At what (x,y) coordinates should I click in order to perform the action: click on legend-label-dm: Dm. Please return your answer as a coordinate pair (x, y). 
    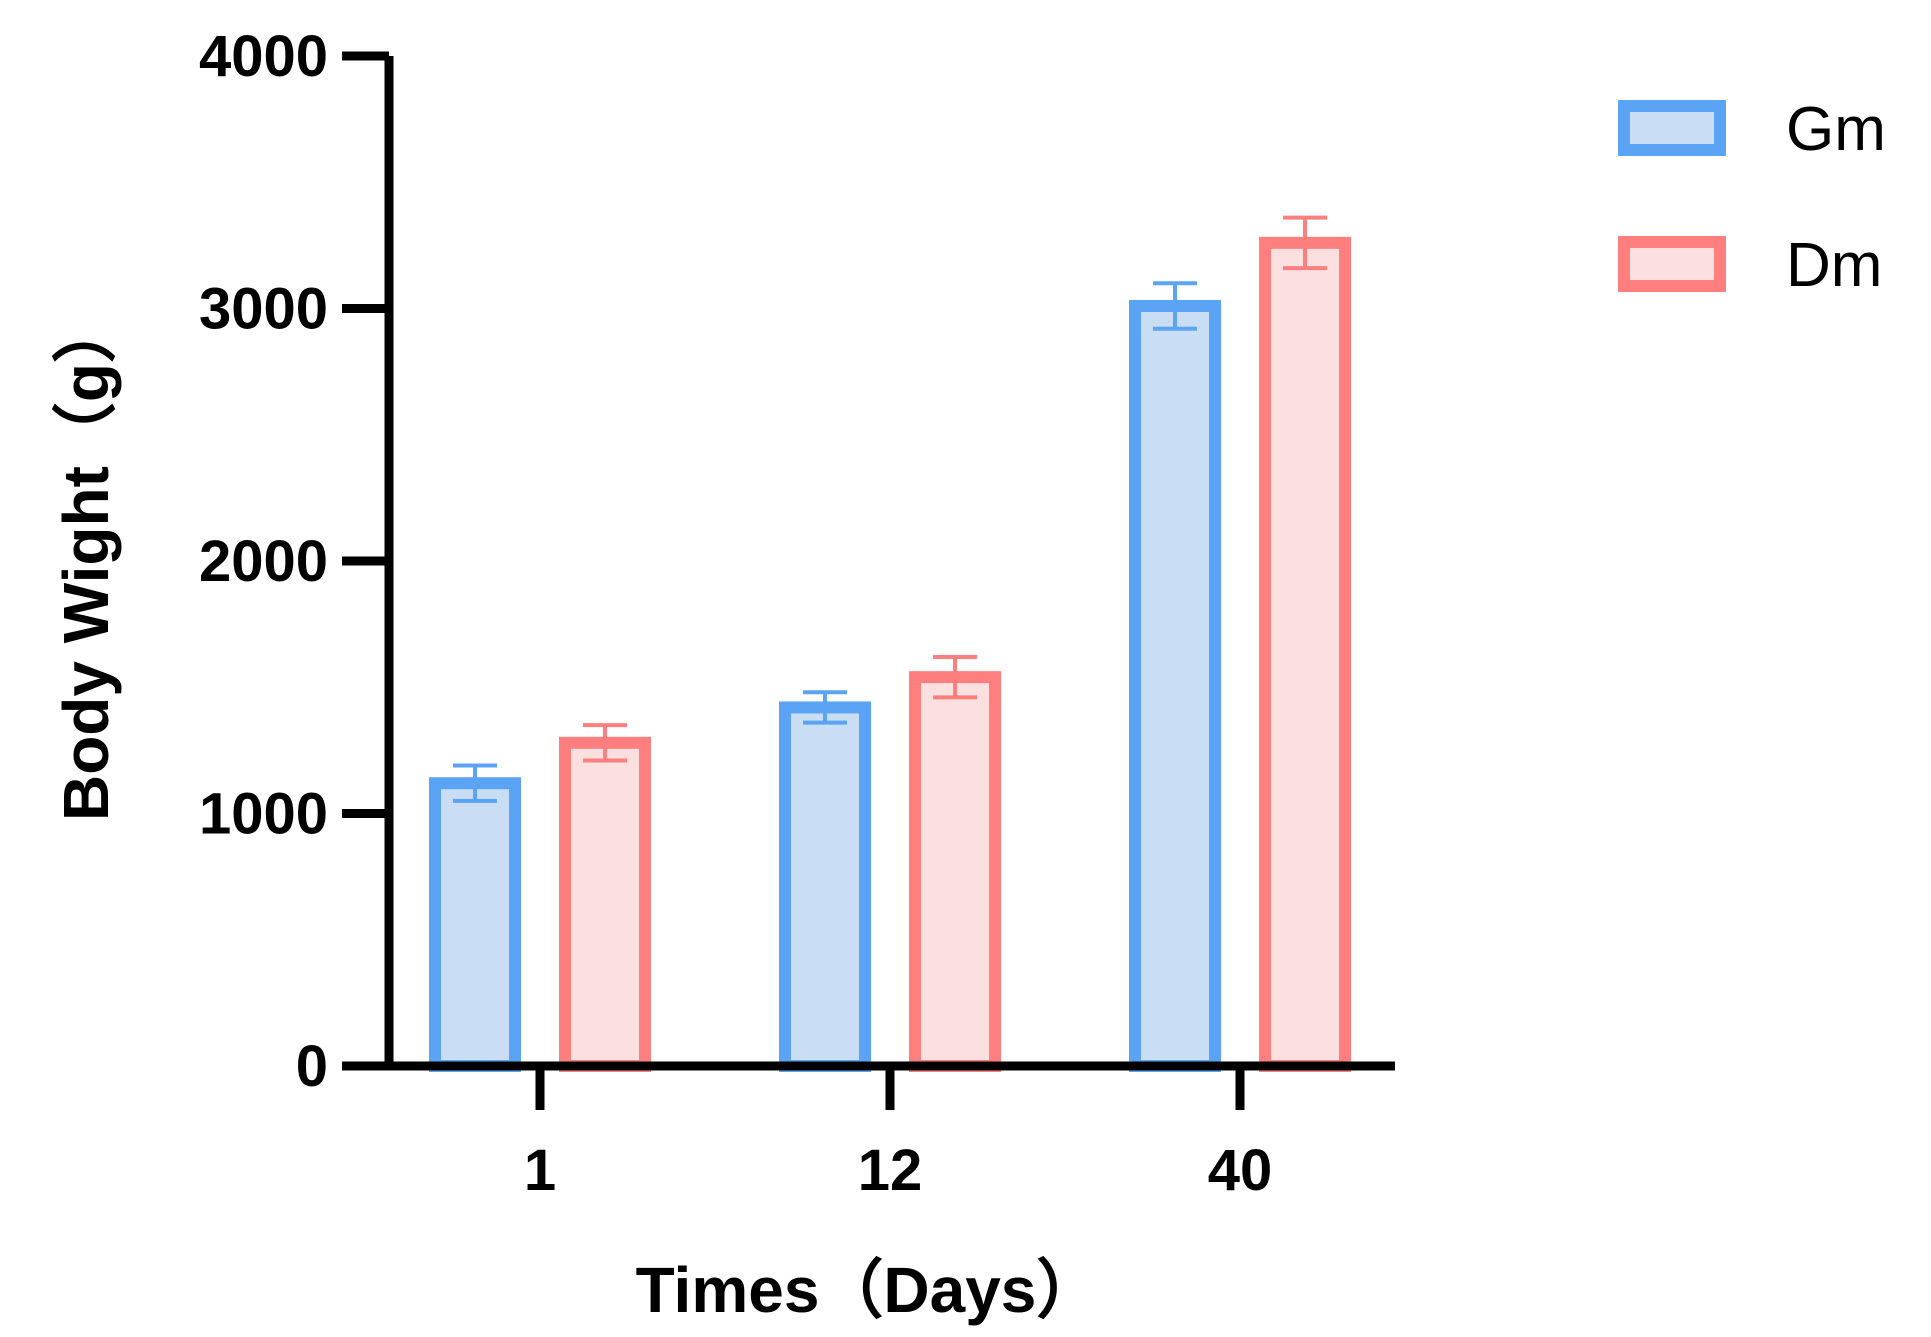
    Looking at the image, I should click on (1834, 265).